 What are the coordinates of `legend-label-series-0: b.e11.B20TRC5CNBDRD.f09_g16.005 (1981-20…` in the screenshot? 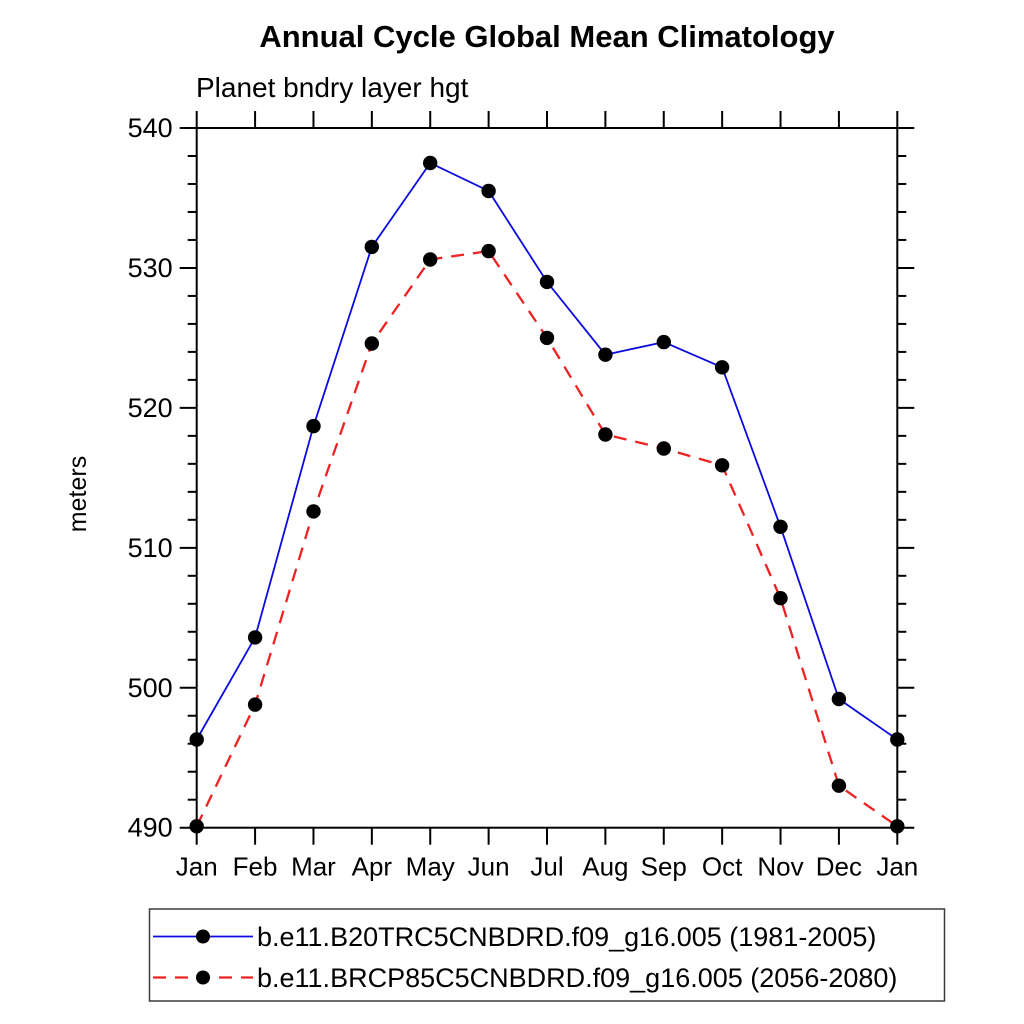 It's located at (566, 937).